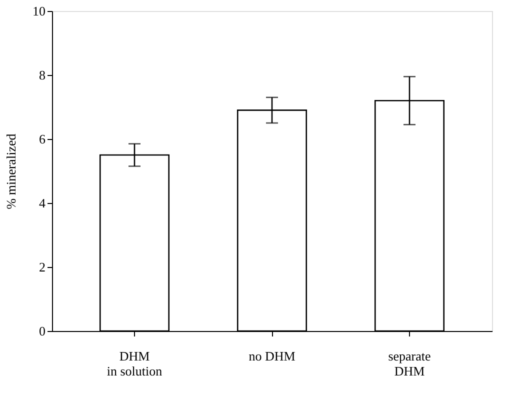 The width and height of the screenshot is (524, 403). Describe the element at coordinates (272, 356) in the screenshot. I see `x-tick-label: no DHM` at that location.